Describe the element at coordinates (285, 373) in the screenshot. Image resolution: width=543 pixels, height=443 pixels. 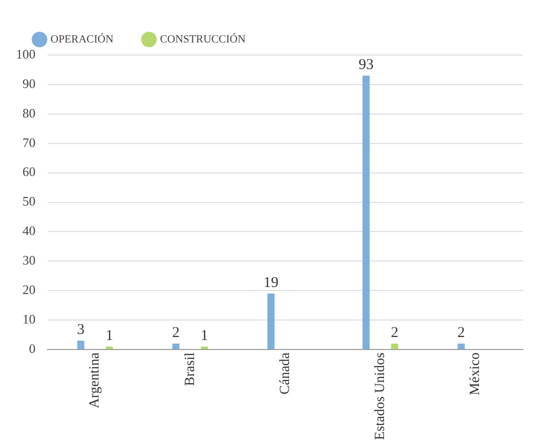
I see `x-tick-label: Cánada` at that location.